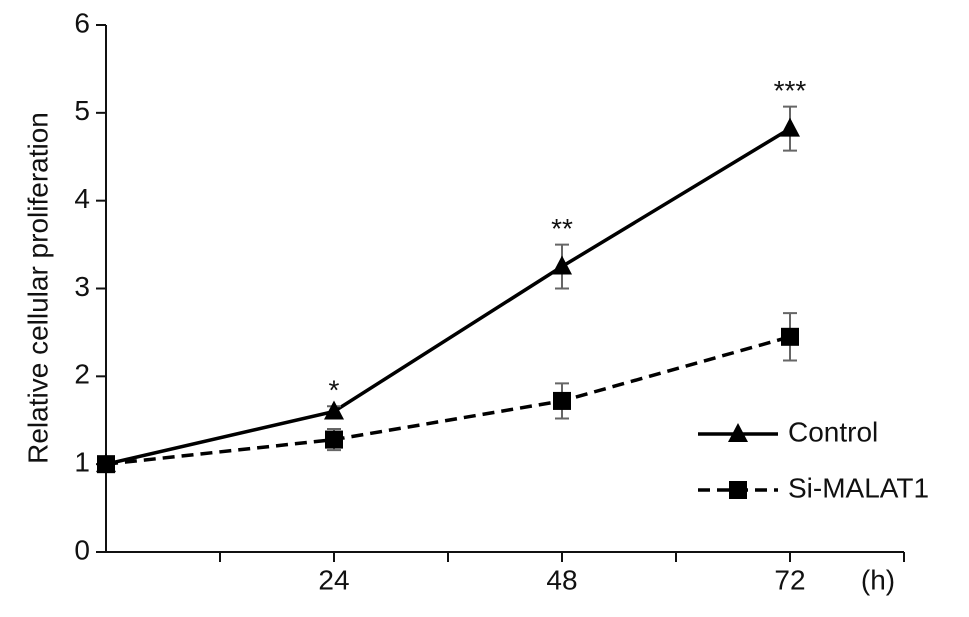 Image resolution: width=969 pixels, height=617 pixels. I want to click on x-axis-label: (h), so click(878, 579).